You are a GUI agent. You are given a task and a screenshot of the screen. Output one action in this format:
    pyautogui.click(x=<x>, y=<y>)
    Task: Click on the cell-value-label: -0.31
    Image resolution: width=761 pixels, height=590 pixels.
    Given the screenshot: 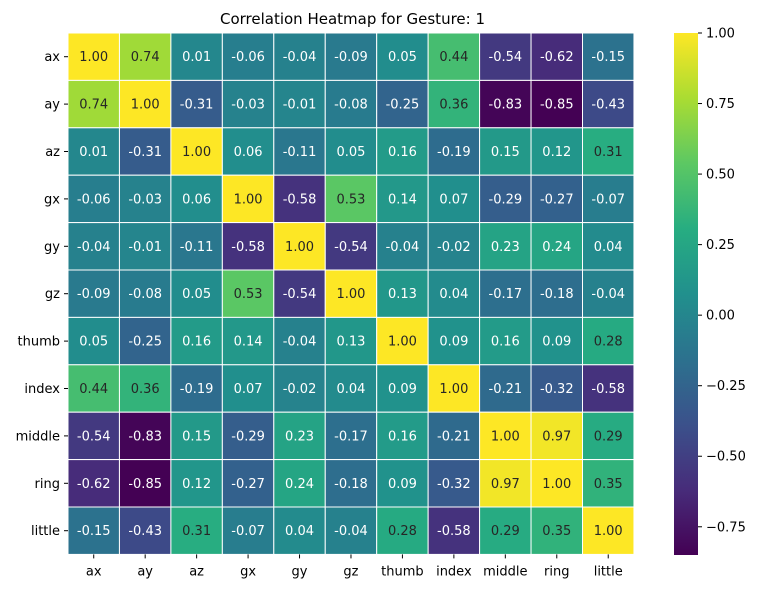 What is the action you would take?
    pyautogui.click(x=197, y=105)
    